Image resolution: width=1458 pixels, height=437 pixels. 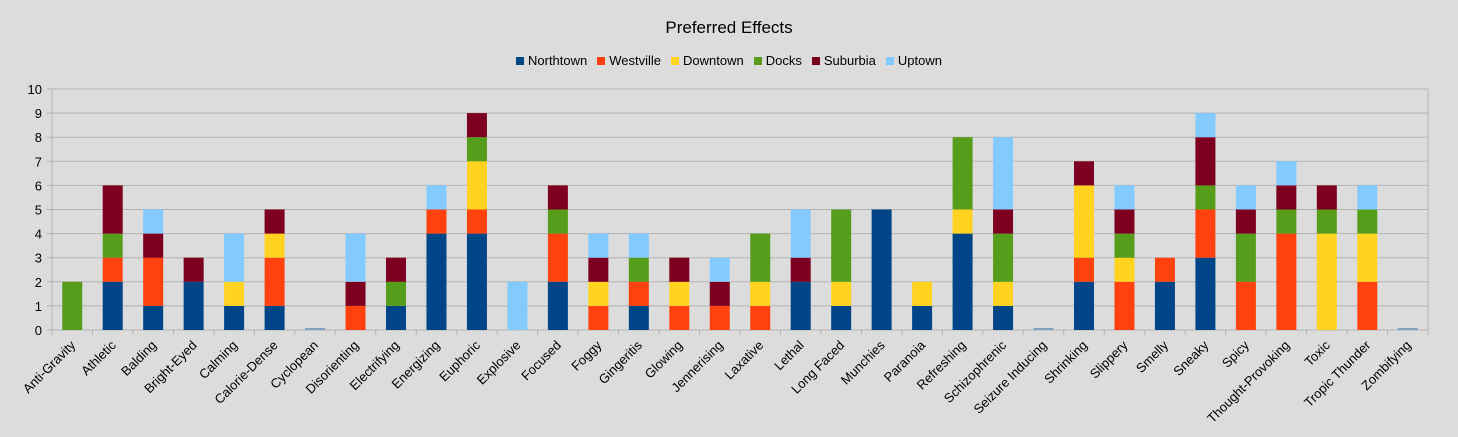 What do you see at coordinates (38, 161) in the screenshot?
I see `y-tick-label: 7` at bounding box center [38, 161].